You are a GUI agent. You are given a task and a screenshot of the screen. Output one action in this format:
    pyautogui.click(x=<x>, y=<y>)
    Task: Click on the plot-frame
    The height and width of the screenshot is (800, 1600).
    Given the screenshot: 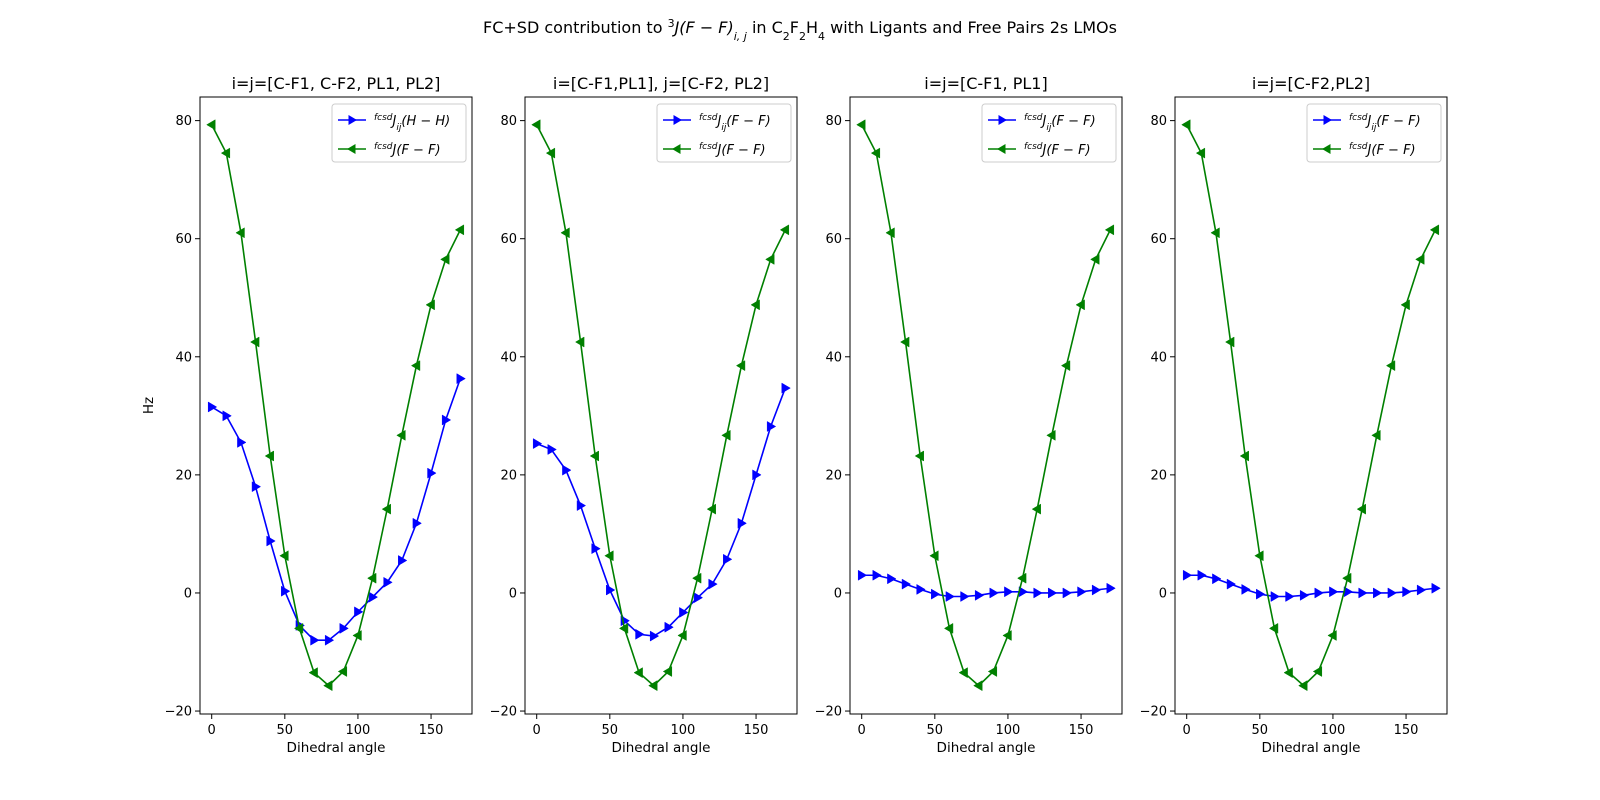 What is the action you would take?
    pyautogui.click(x=336, y=405)
    